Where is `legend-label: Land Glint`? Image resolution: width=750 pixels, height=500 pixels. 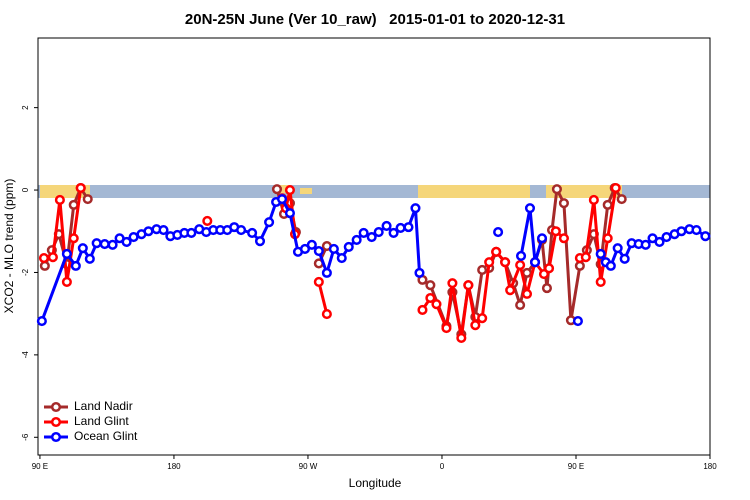 legend-label: Land Glint is located at coordinates (101, 421).